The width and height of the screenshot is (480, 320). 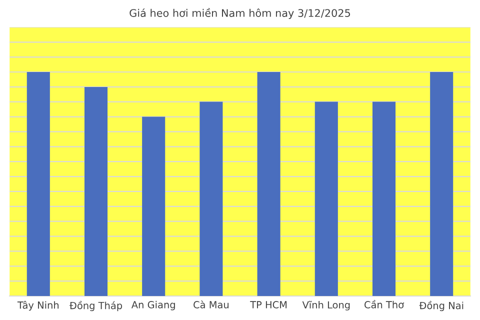 What do you see at coordinates (153, 305) in the screenshot?
I see `x-tick-label: An Giang` at bounding box center [153, 305].